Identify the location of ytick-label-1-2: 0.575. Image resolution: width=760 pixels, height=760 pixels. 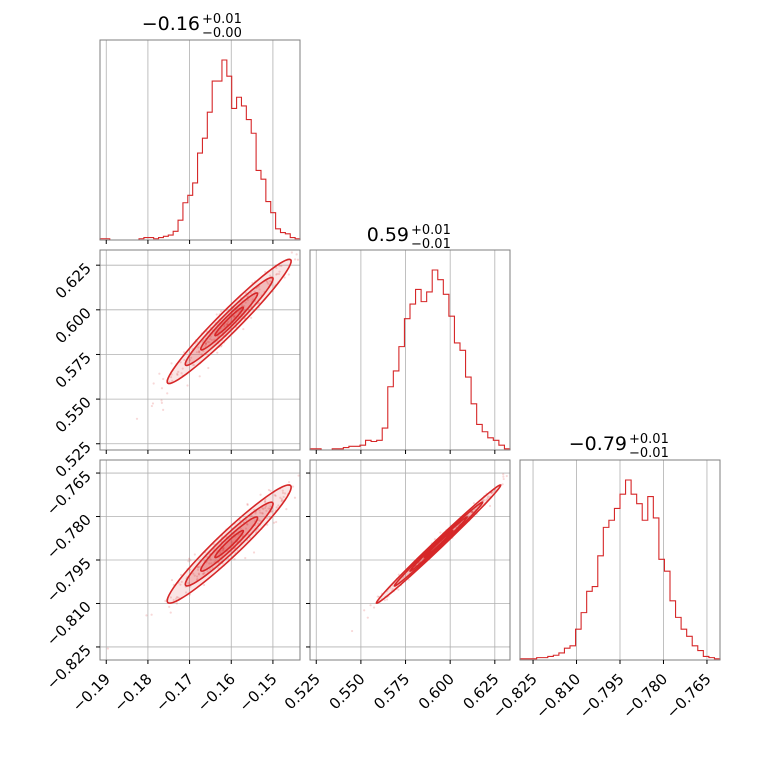
(73, 370).